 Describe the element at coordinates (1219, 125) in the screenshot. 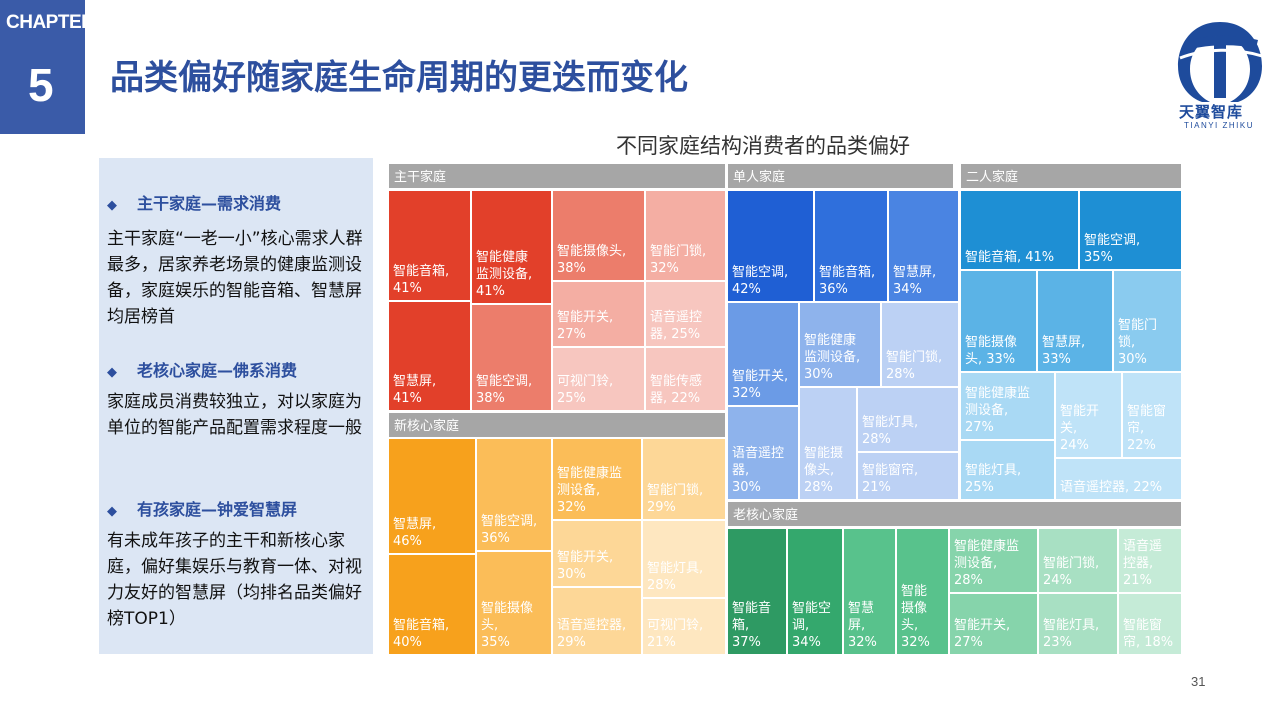

I see `logo-subtitle: TIANYI ZHIKU` at that location.